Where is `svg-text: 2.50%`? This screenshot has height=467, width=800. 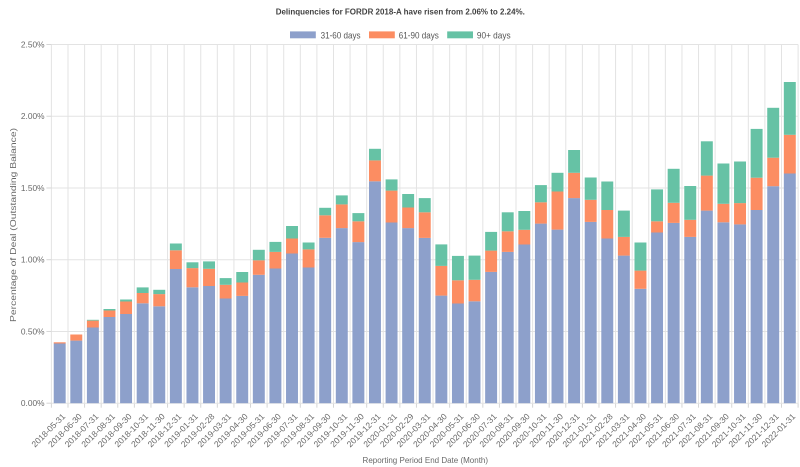
svg-text: 2.50% is located at coordinates (33, 44).